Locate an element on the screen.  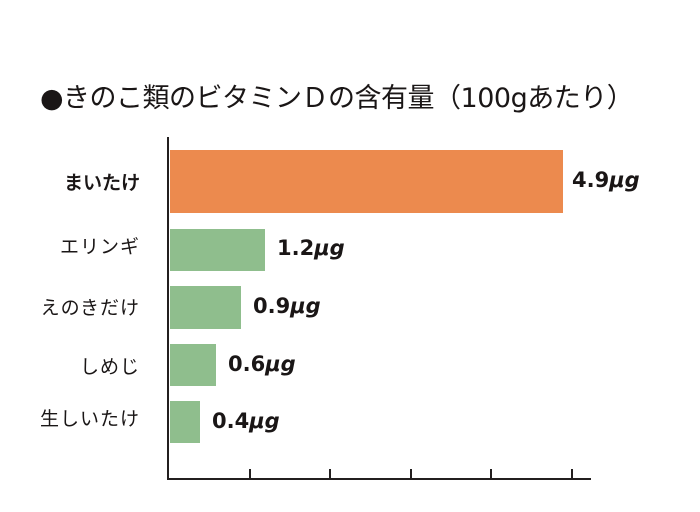
value-label-enokidake: 0.9μg is located at coordinates (287, 306).